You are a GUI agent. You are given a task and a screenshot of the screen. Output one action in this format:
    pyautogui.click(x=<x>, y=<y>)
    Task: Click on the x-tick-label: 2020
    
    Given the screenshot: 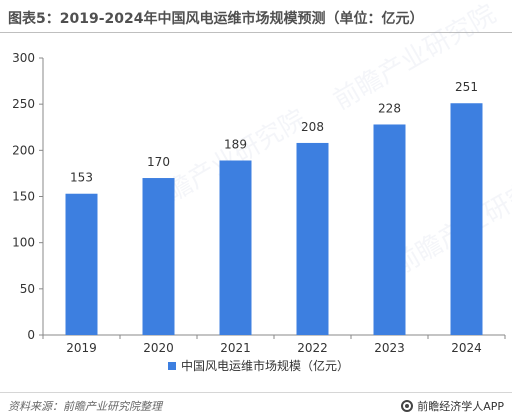 What is the action you would take?
    pyautogui.click(x=158, y=348)
    